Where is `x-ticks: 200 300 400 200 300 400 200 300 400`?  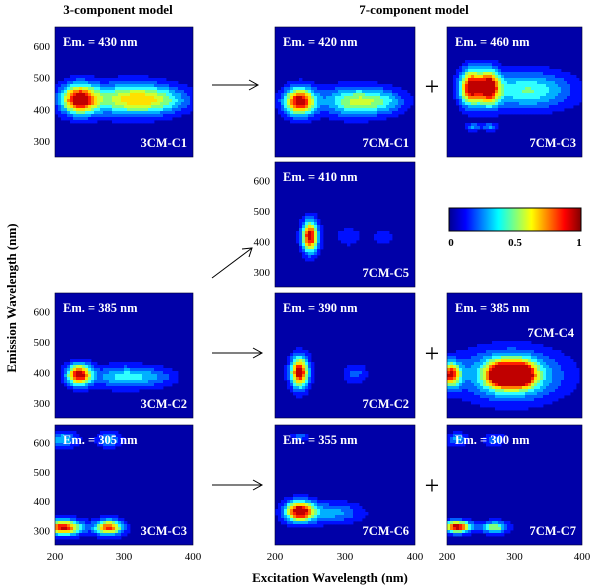 x-ticks: 200 300 400 200 300 400 200 300 400 is located at coordinates (319, 557).